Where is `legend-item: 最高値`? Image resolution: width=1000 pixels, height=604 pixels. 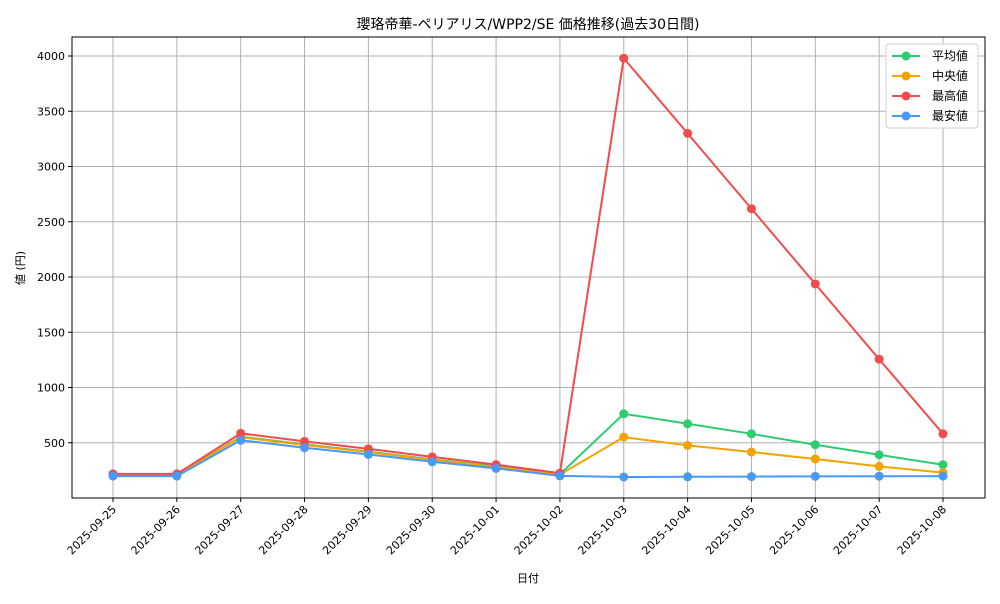
legend-item: 最高値 is located at coordinates (930, 95).